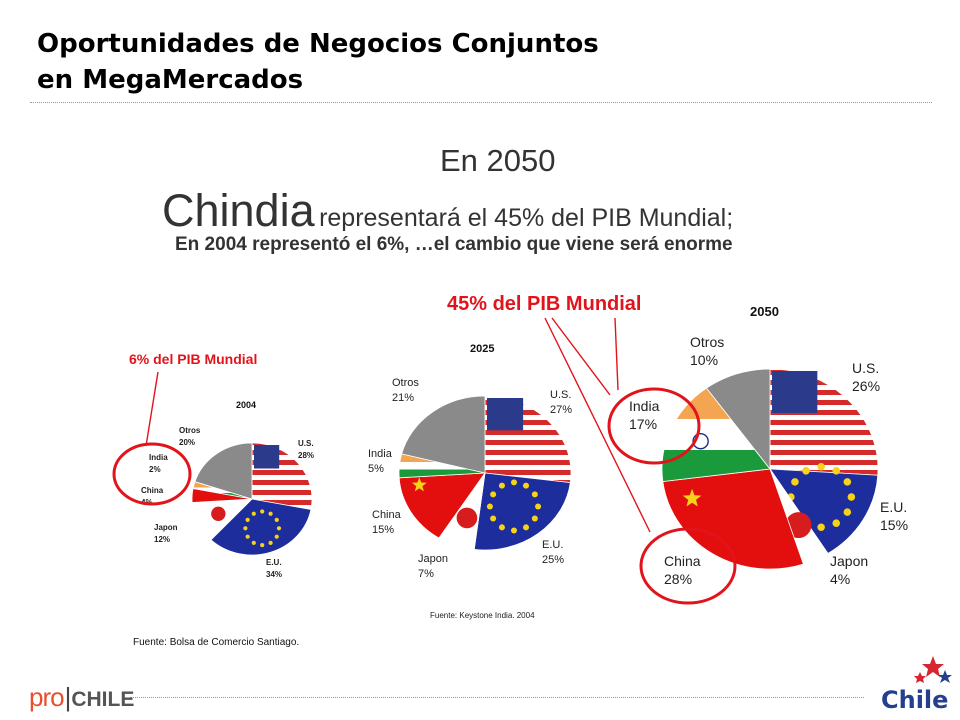 This screenshot has width=960, height=720. Describe the element at coordinates (497, 697) in the screenshot. I see `footer-divider` at that location.